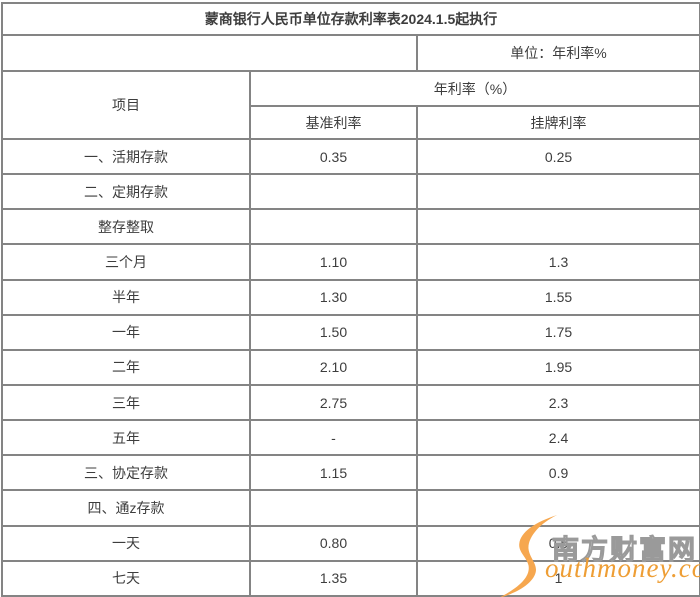 The height and width of the screenshot is (597, 700). I want to click on column-header-rate-group: 年利率（%）, so click(474, 88).